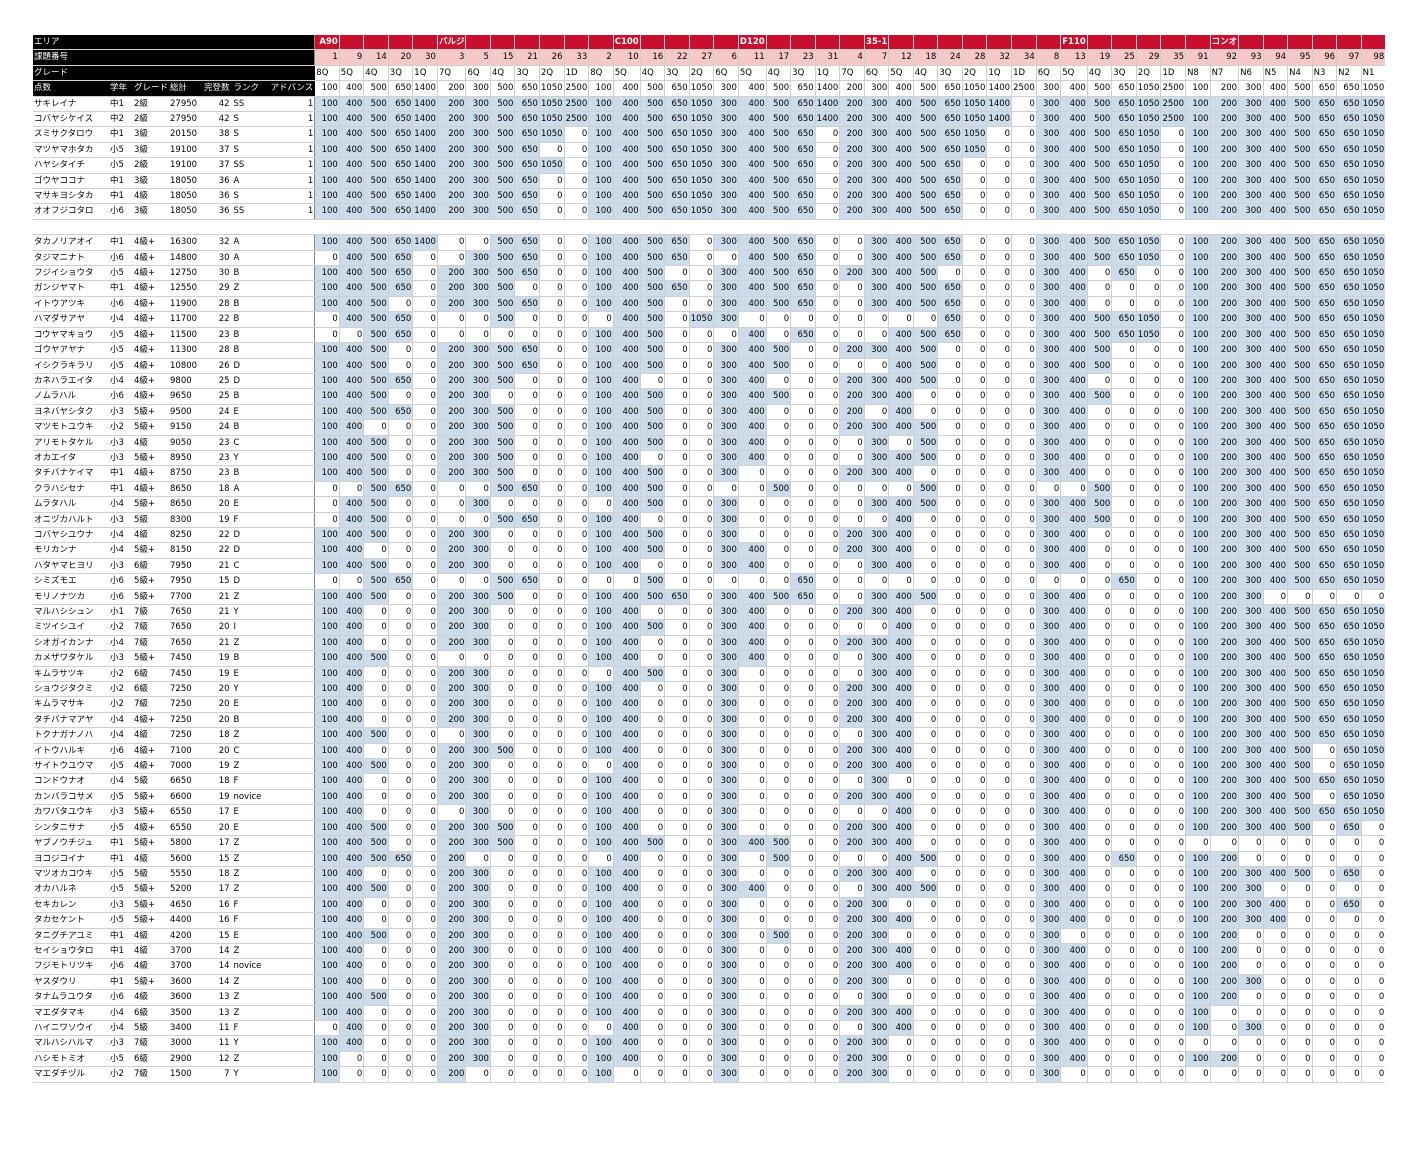 This screenshot has width=1417, height=1157. I want to click on score-cell: 1050, so click(1373, 319).